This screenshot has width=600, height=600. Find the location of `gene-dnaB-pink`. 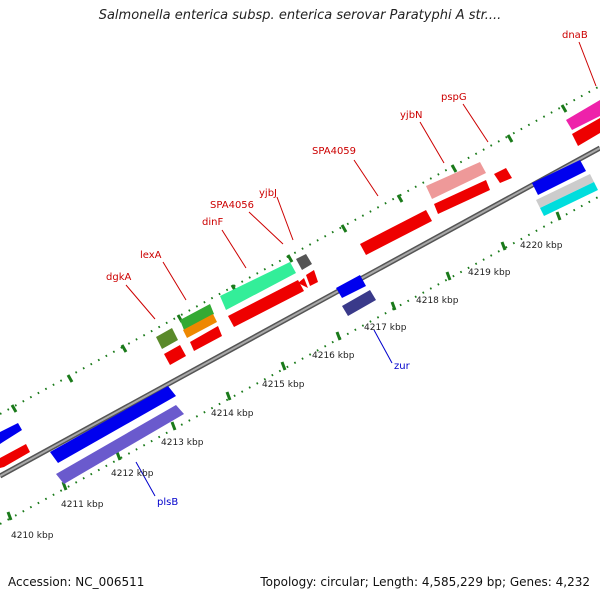

gene-dnaB-pink is located at coordinates (583, 115).